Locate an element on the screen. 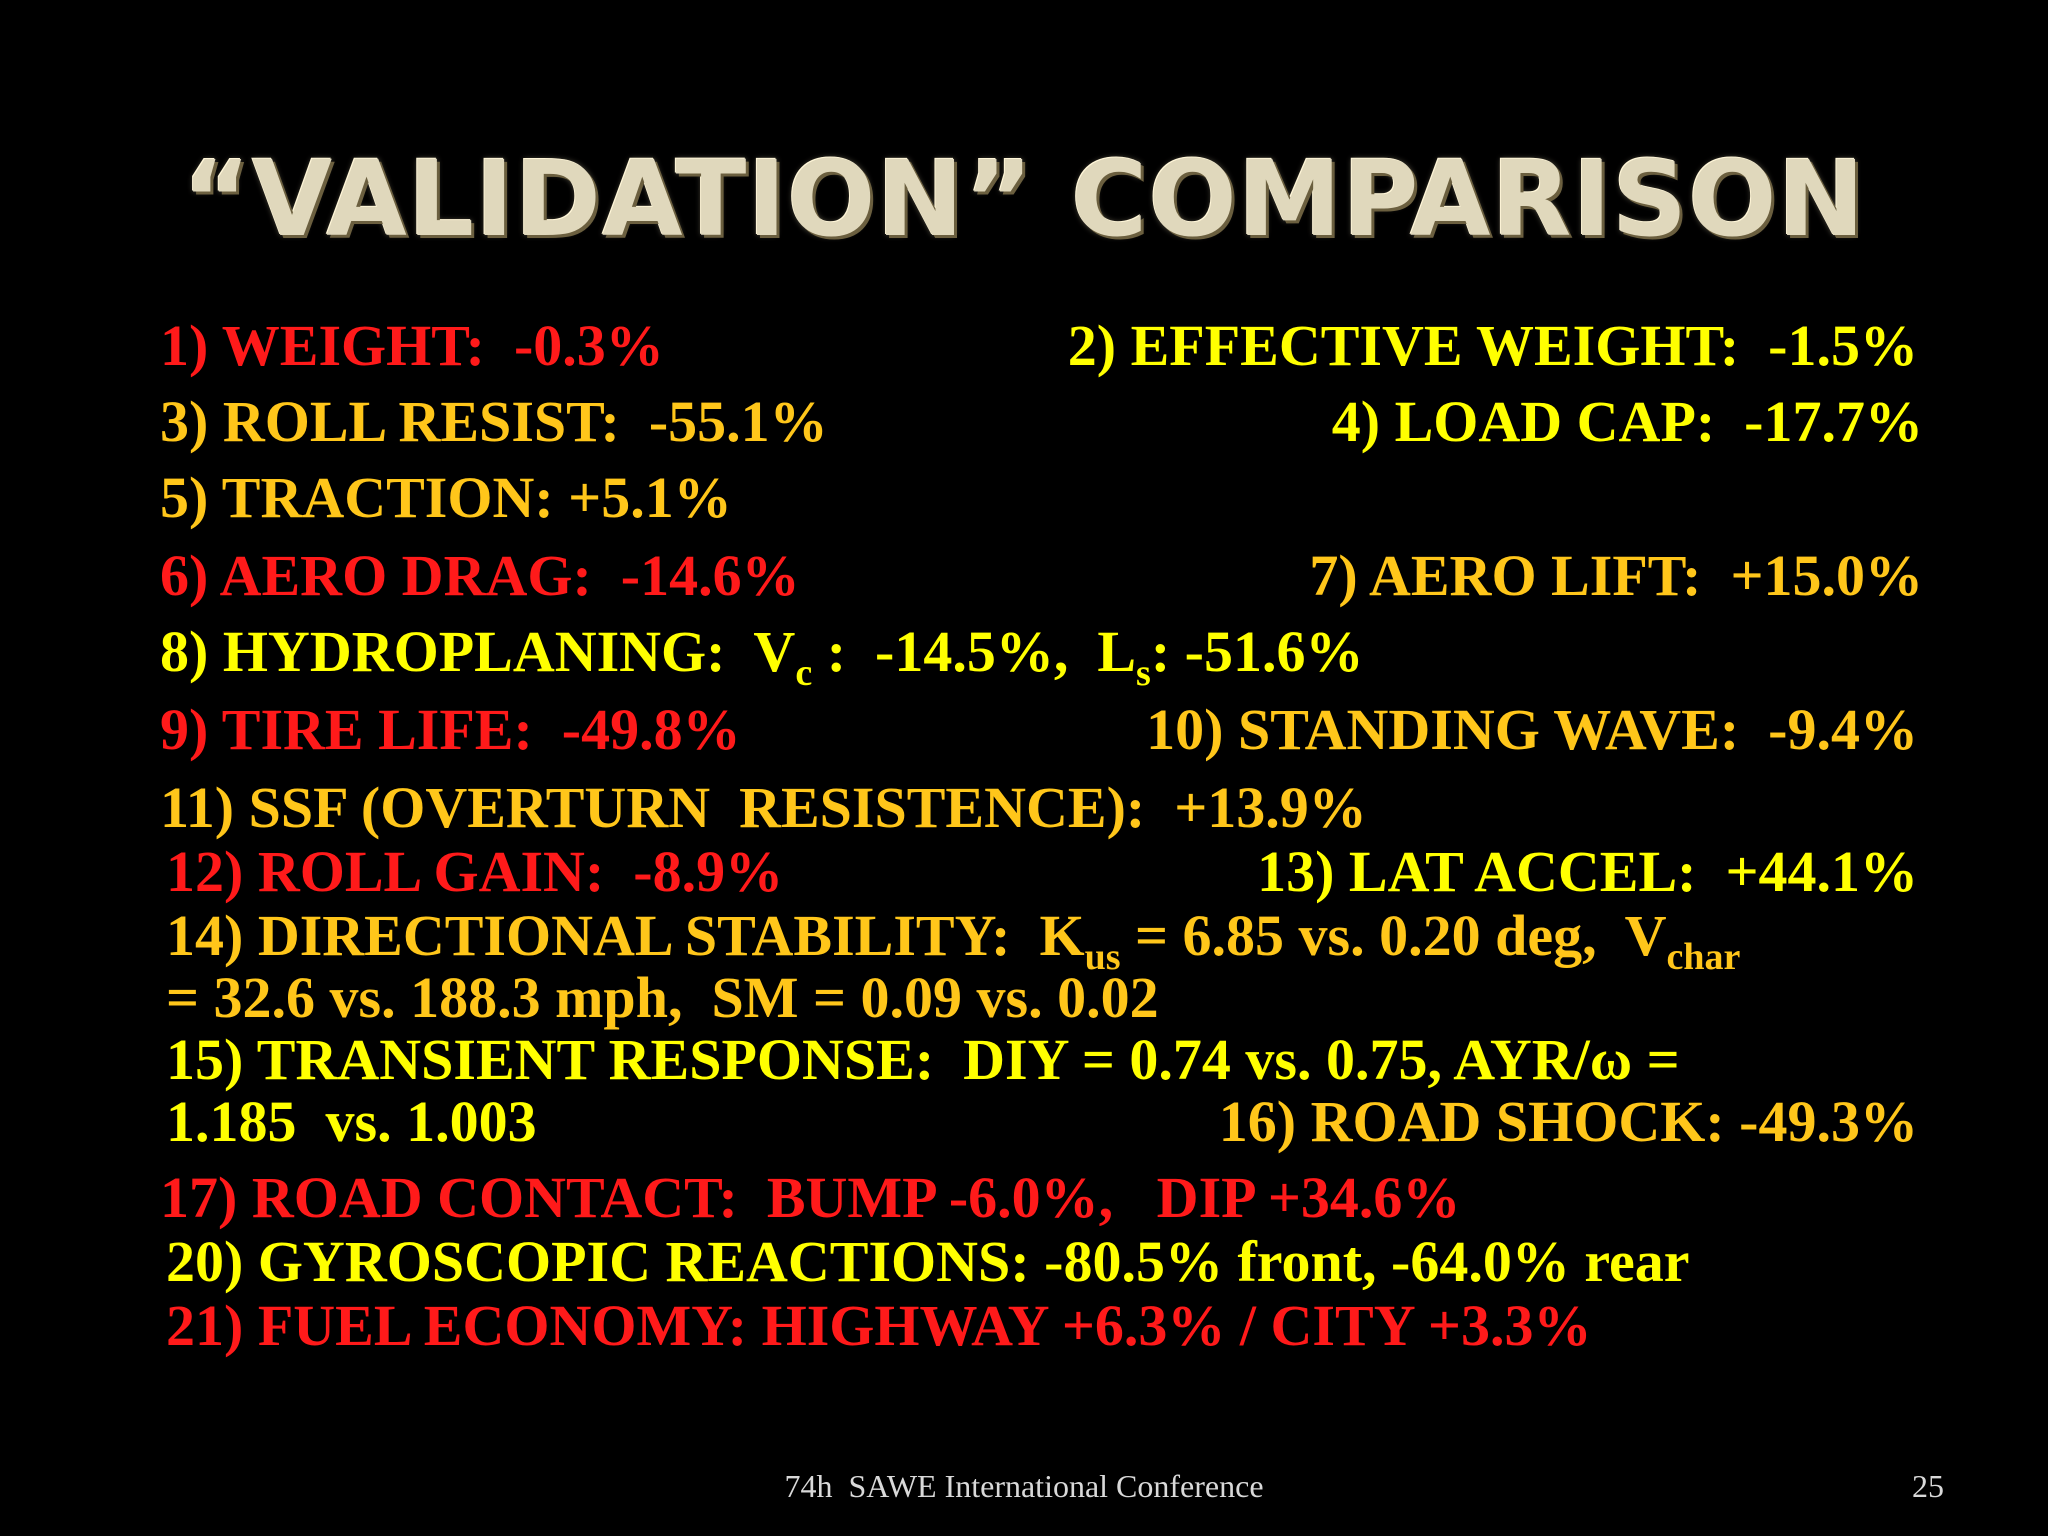 The width and height of the screenshot is (2048, 1536). item-aero-drag: 6) AERO DRAG: -14.6% is located at coordinates (480, 575).